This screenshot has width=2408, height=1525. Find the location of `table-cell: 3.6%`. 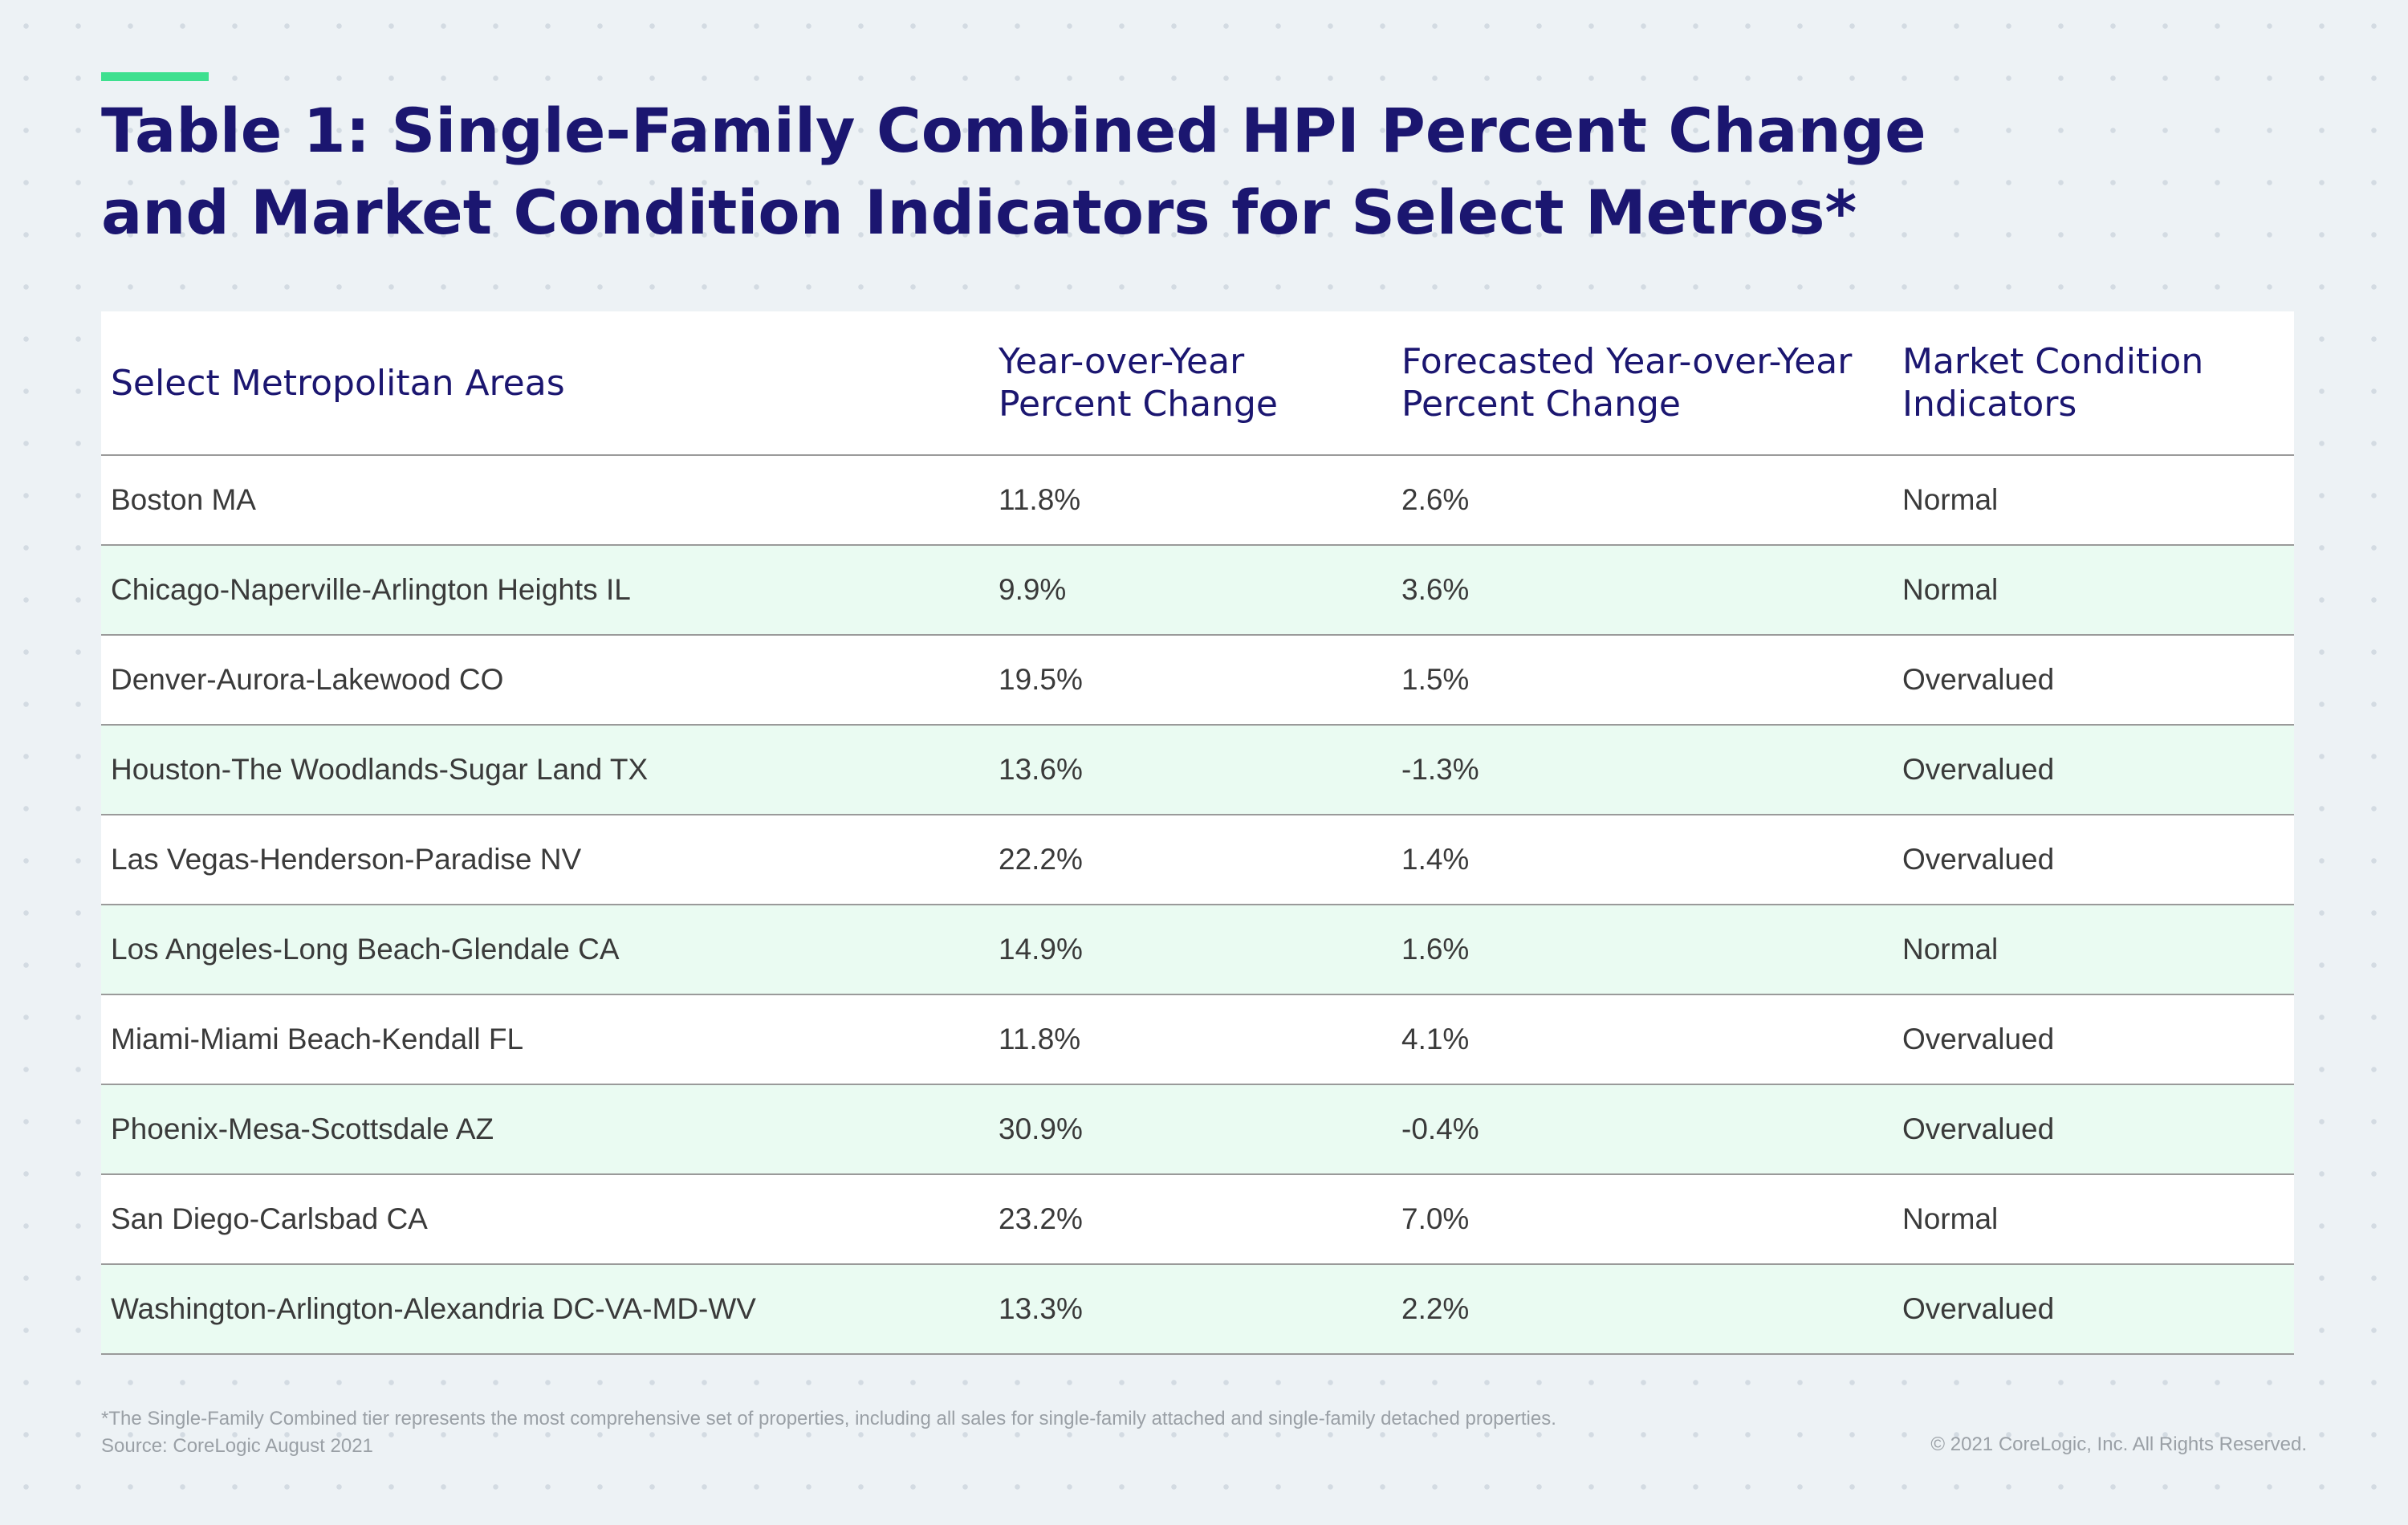

table-cell: 3.6% is located at coordinates (1642, 591).